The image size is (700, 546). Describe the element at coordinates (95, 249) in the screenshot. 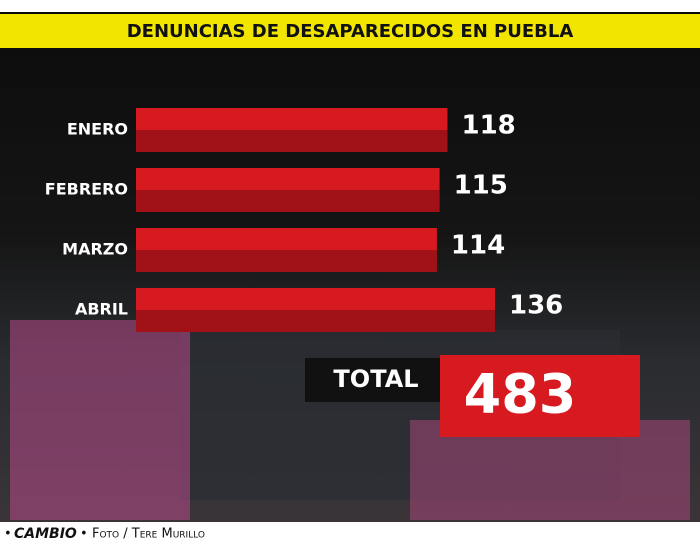

I see `category-label: MARZO` at that location.